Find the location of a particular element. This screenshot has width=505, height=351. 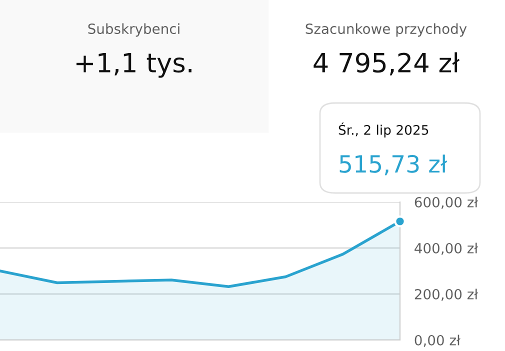

text: 515,73 zł is located at coordinates (394, 165).